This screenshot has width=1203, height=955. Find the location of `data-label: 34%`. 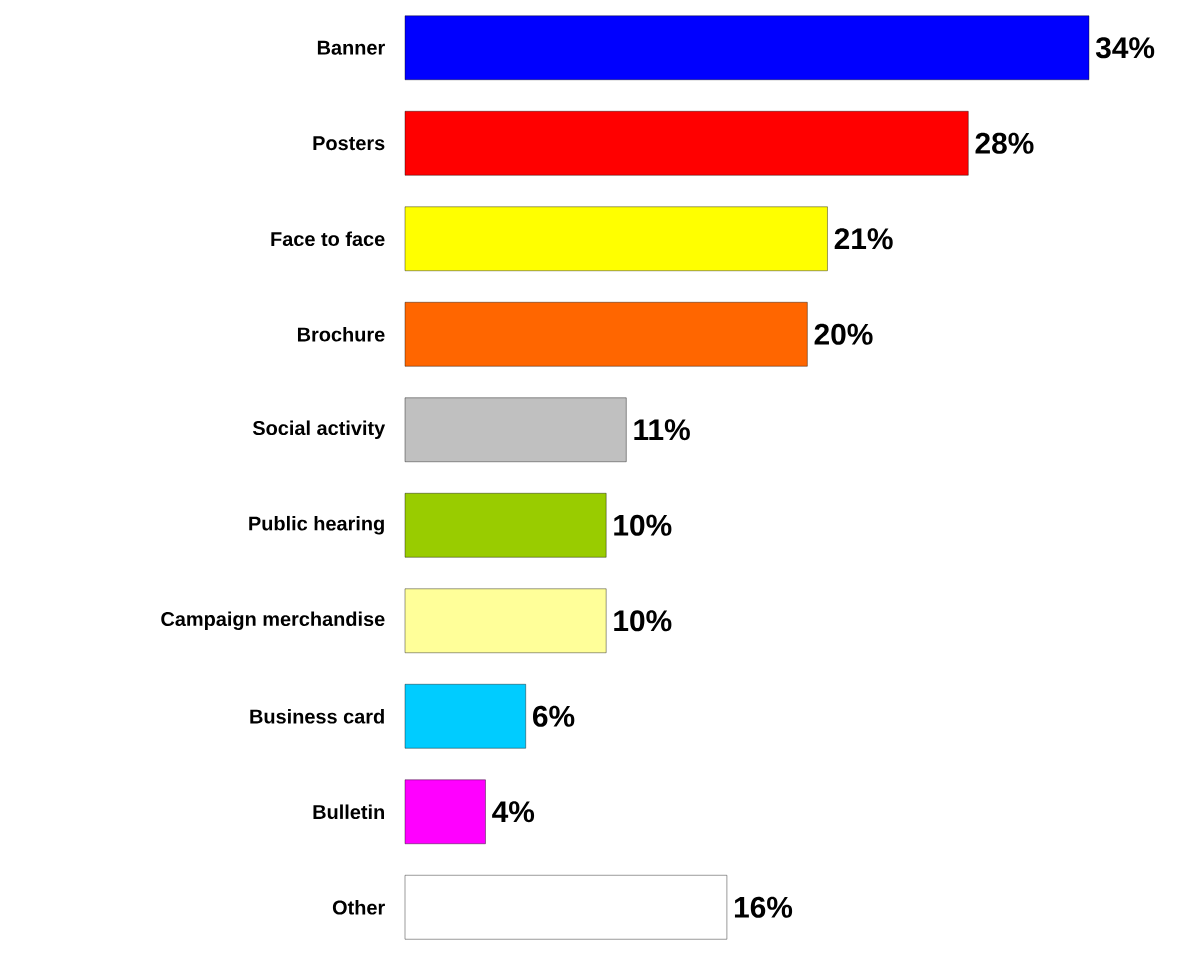

data-label: 34% is located at coordinates (1125, 48).